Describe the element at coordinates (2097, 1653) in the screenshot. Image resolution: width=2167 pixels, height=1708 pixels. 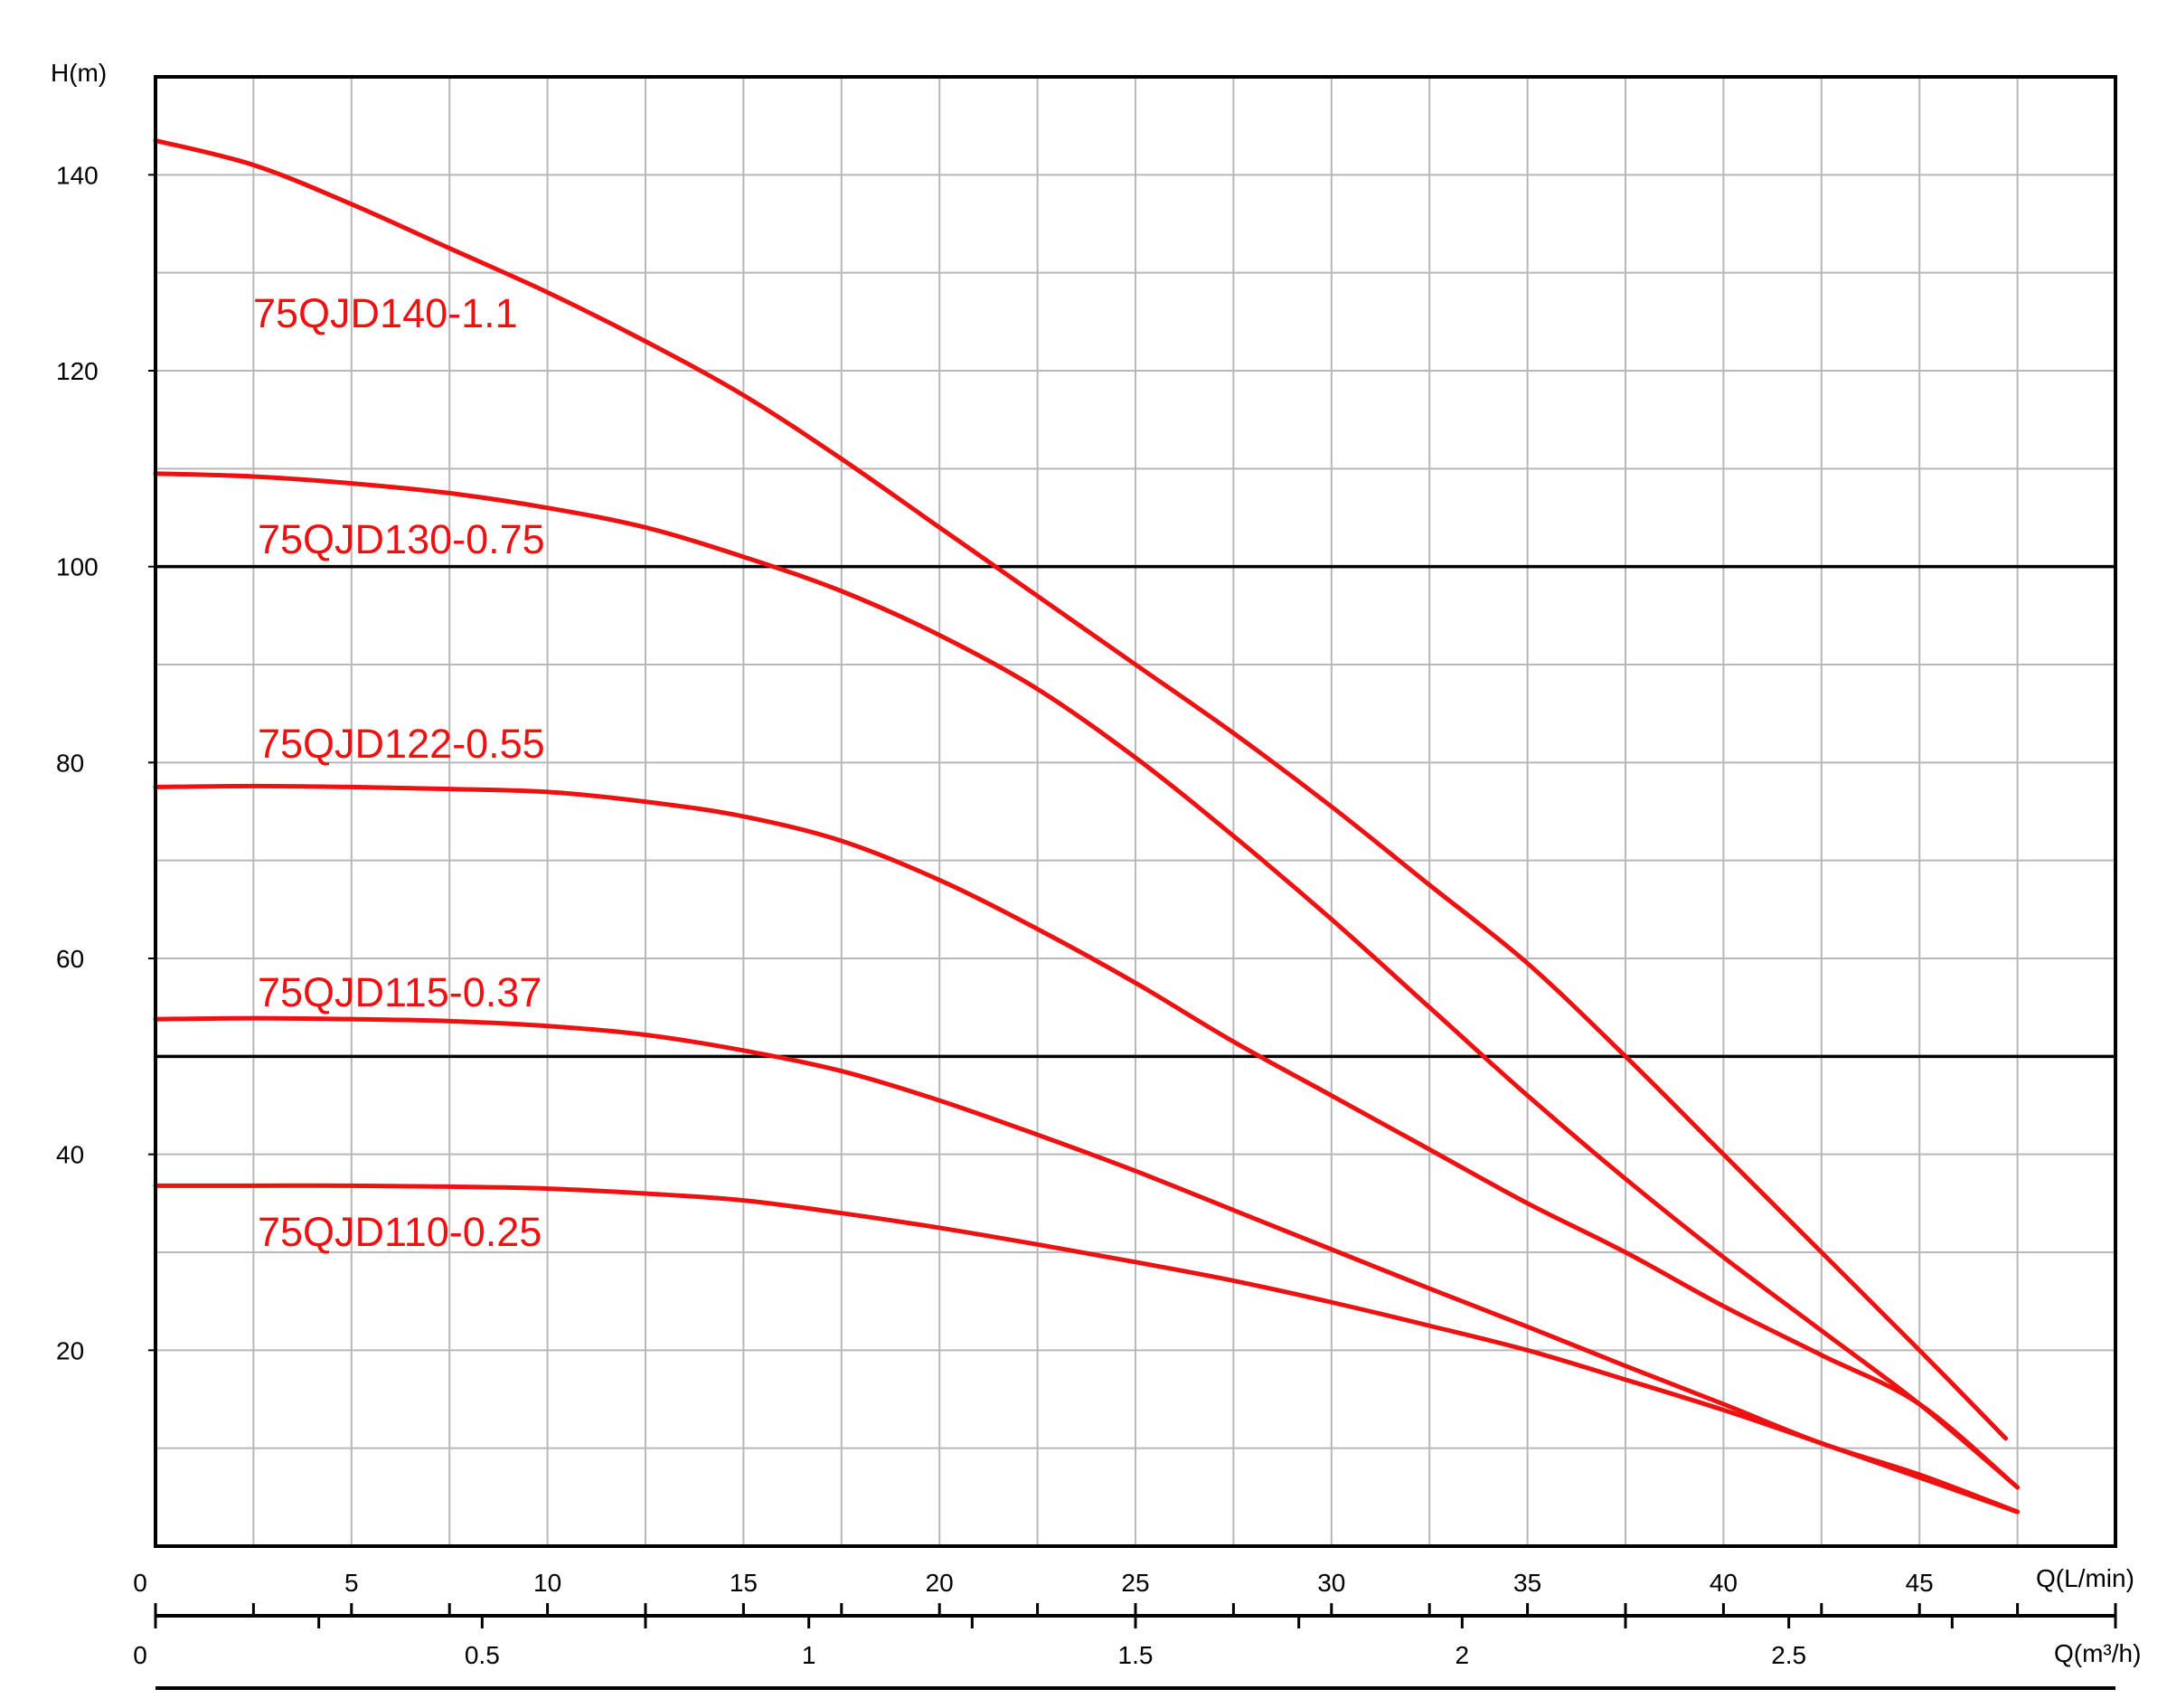
I see `x-axis-title-m3h: Q(m³/h)` at that location.